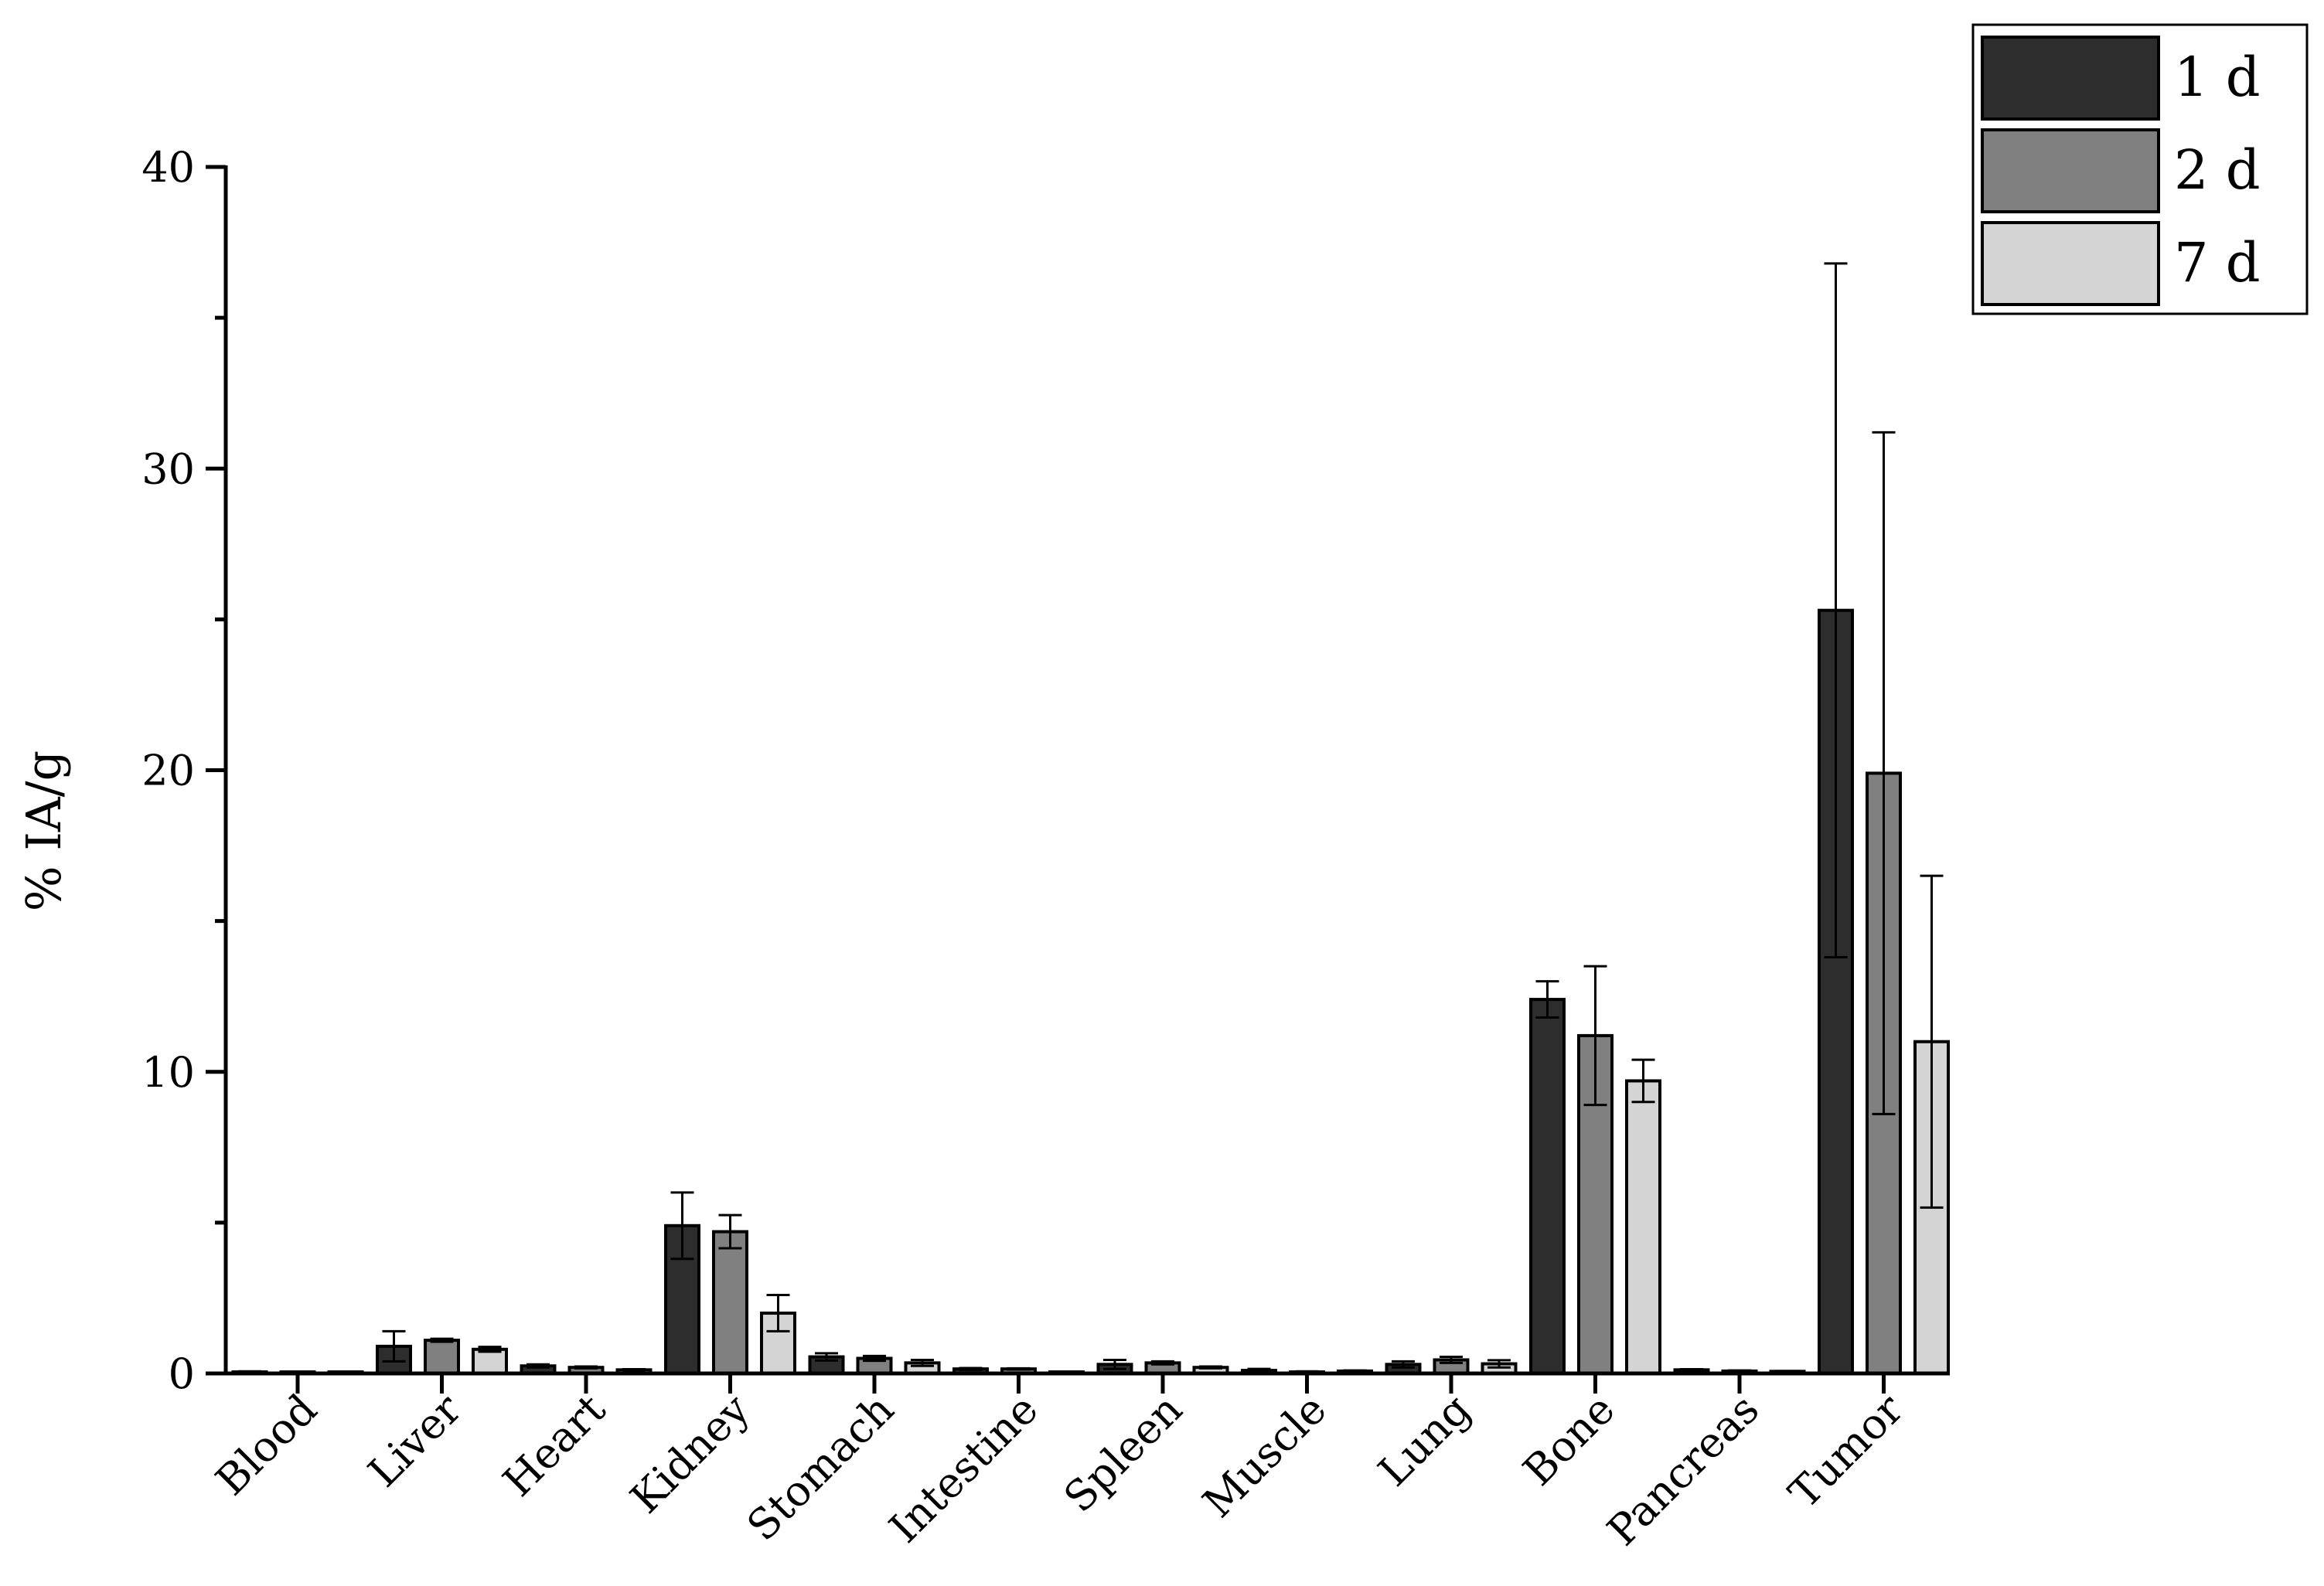 The image size is (2324, 1586). What do you see at coordinates (168, 1072) in the screenshot?
I see `y-tick-label: 10` at bounding box center [168, 1072].